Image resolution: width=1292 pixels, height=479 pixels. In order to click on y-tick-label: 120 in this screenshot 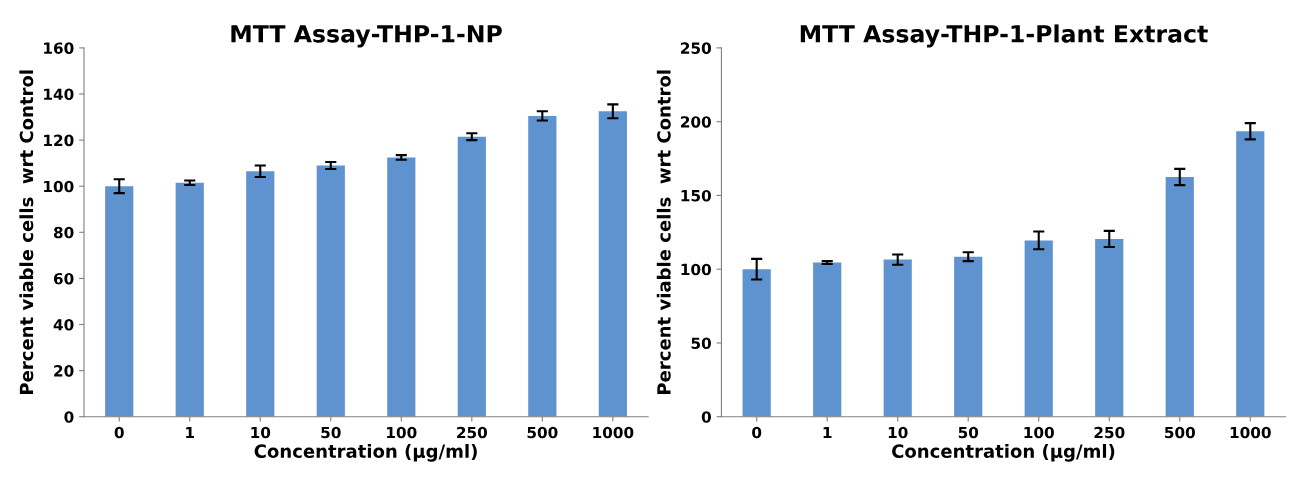, I will do `click(59, 140)`.